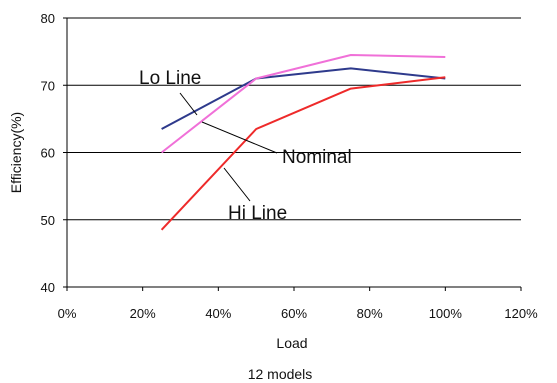  Describe the element at coordinates (446, 313) in the screenshot. I see `x-tick-label: 100%` at that location.